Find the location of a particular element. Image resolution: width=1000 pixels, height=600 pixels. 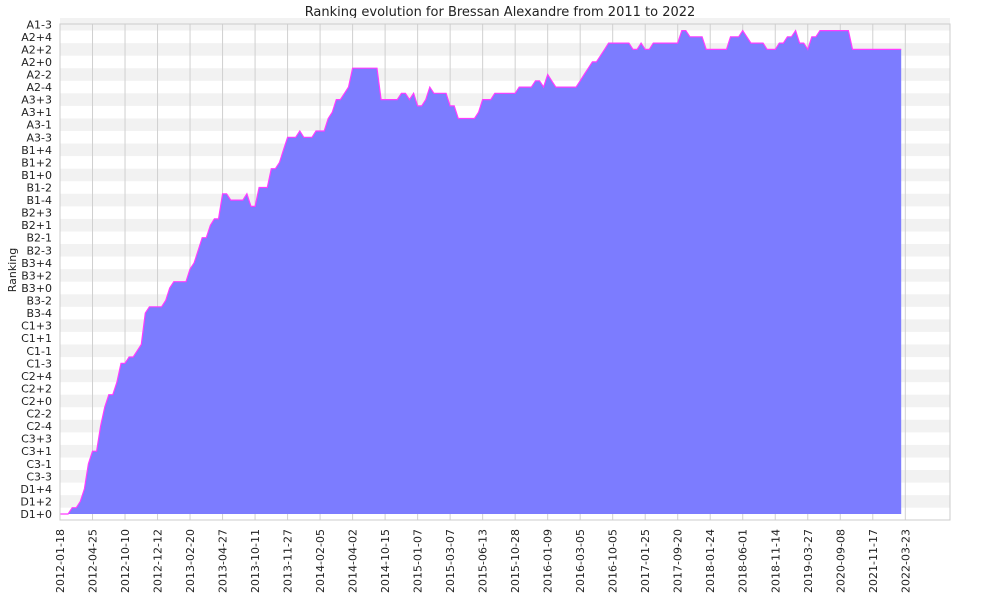

y-tick-label: B3+0 is located at coordinates (36, 288).